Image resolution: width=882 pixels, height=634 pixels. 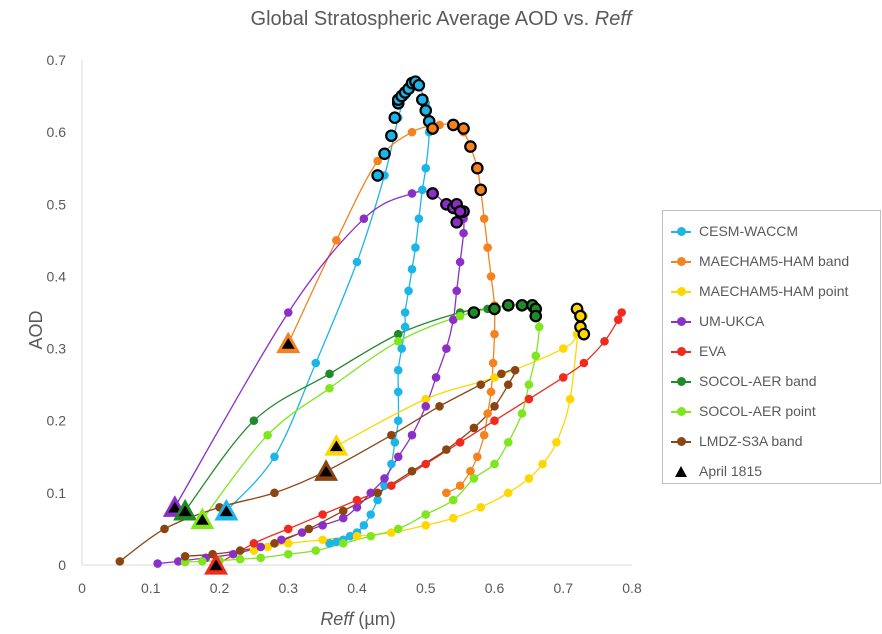 What do you see at coordinates (57, 349) in the screenshot?
I see `y-tick-label: 0.3` at bounding box center [57, 349].